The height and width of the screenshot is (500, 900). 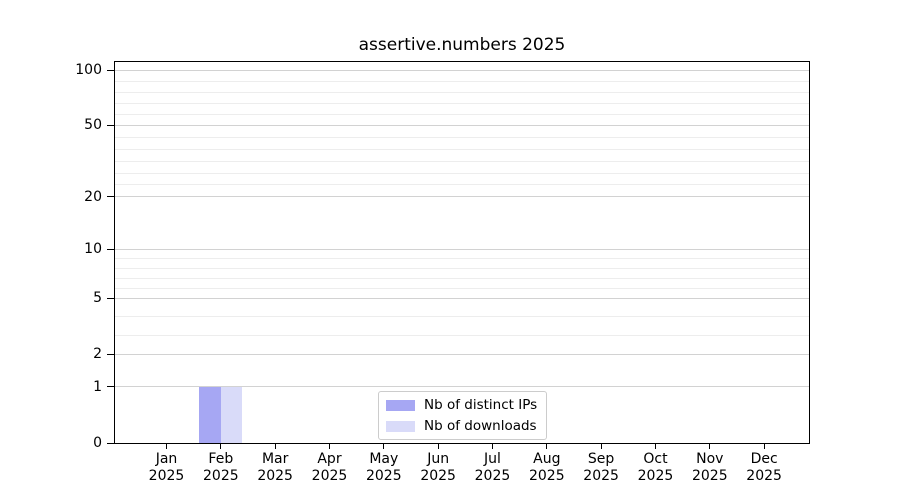 I want to click on legend: Nb of distinct IPs Nb of downloads, so click(x=463, y=415).